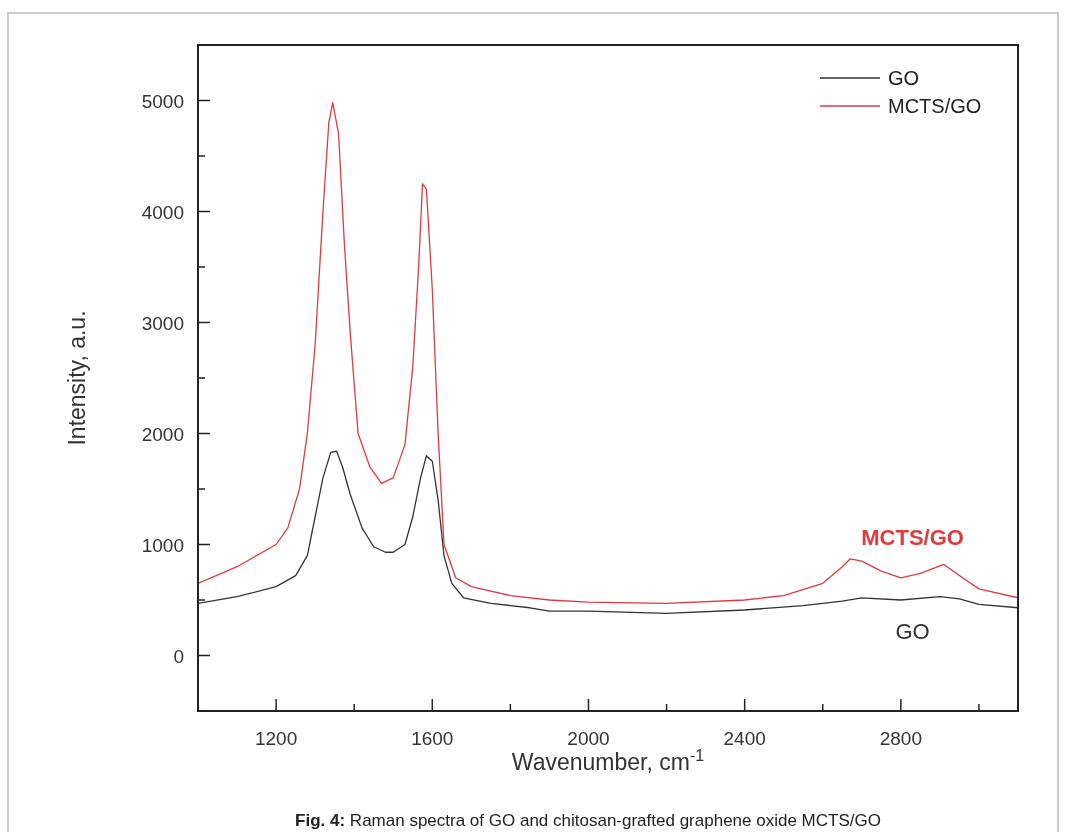 The width and height of the screenshot is (1065, 832). Describe the element at coordinates (588, 820) in the screenshot. I see `caption: Fig. 4: Raman spectra of GO and chitosan-grafted graphene oxide MCTS/GO` at that location.